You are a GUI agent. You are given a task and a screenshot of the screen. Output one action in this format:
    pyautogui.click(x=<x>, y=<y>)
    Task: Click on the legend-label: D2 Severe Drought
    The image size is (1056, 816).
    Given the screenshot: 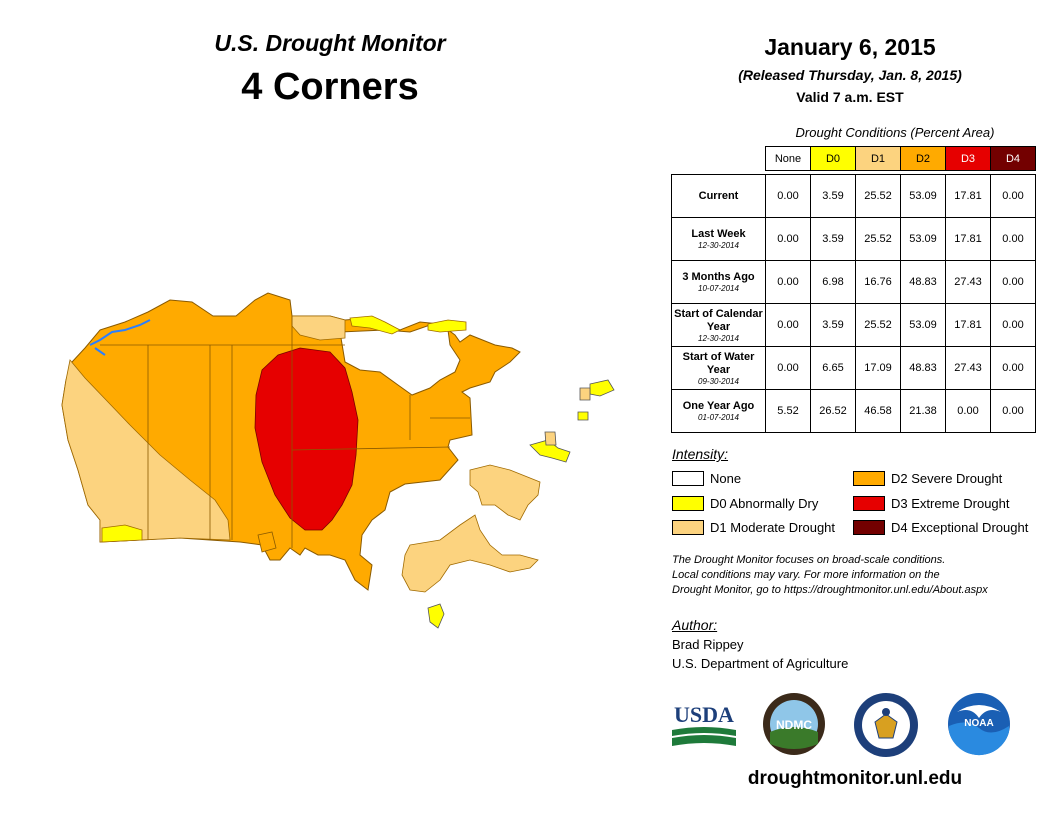 What is the action you would take?
    pyautogui.click(x=947, y=478)
    